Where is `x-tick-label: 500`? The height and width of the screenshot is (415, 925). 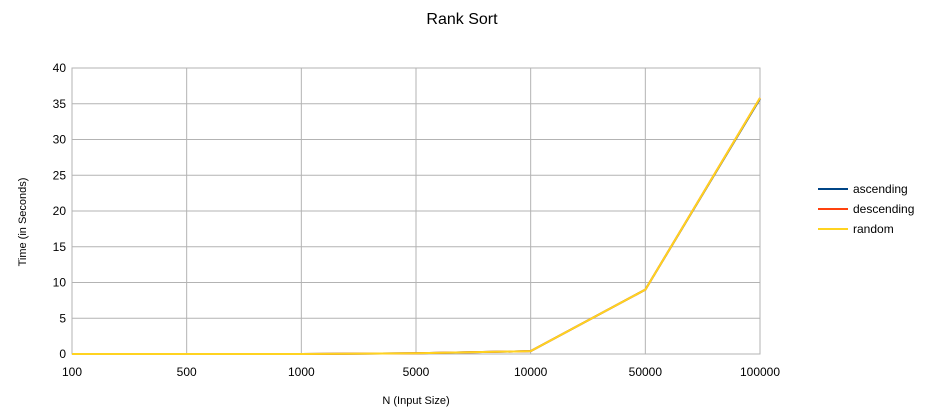
x-tick-label: 500 is located at coordinates (187, 372).